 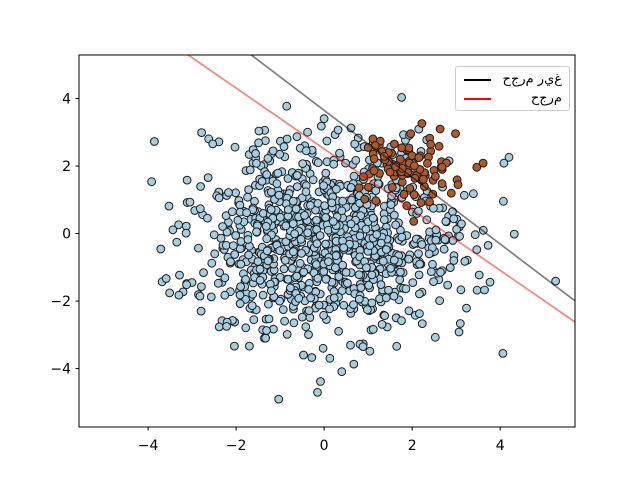 I want to click on x-tick-label: 4, so click(x=500, y=446).